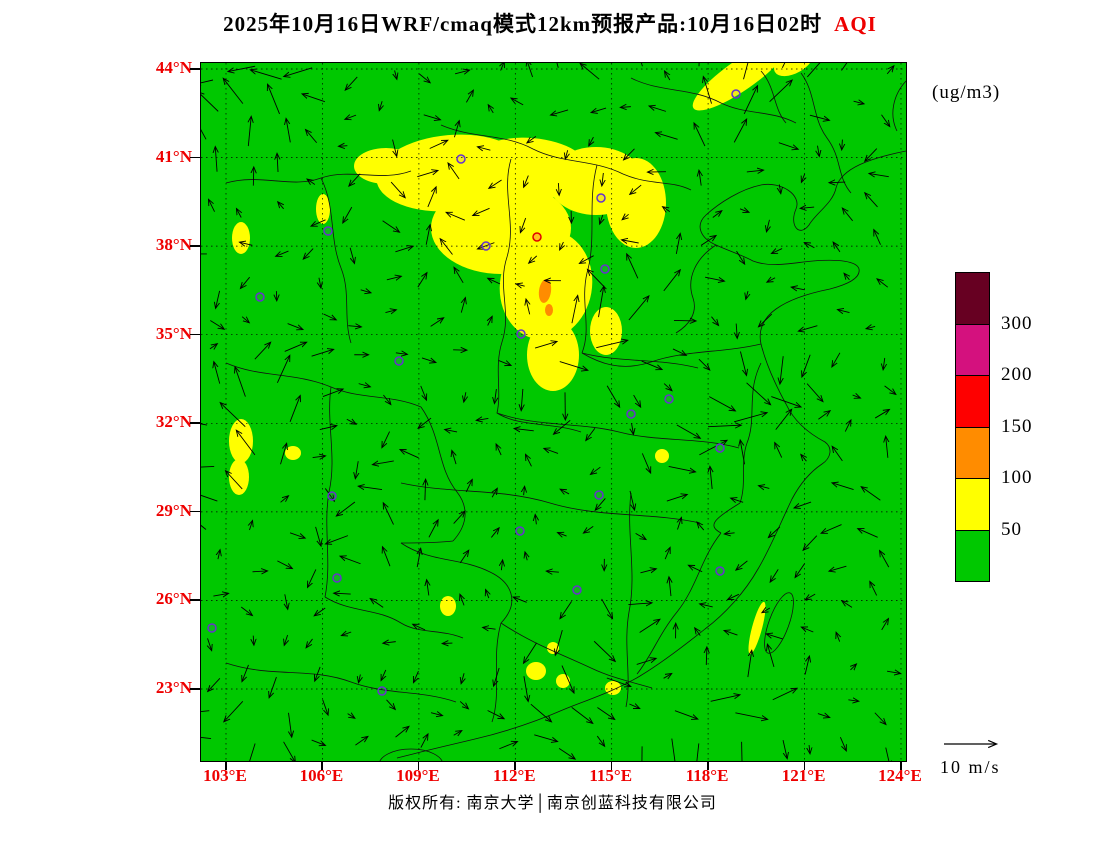 The image size is (1100, 850). Describe the element at coordinates (173, 510) in the screenshot. I see `lat-tick-label: 29°N` at that location.